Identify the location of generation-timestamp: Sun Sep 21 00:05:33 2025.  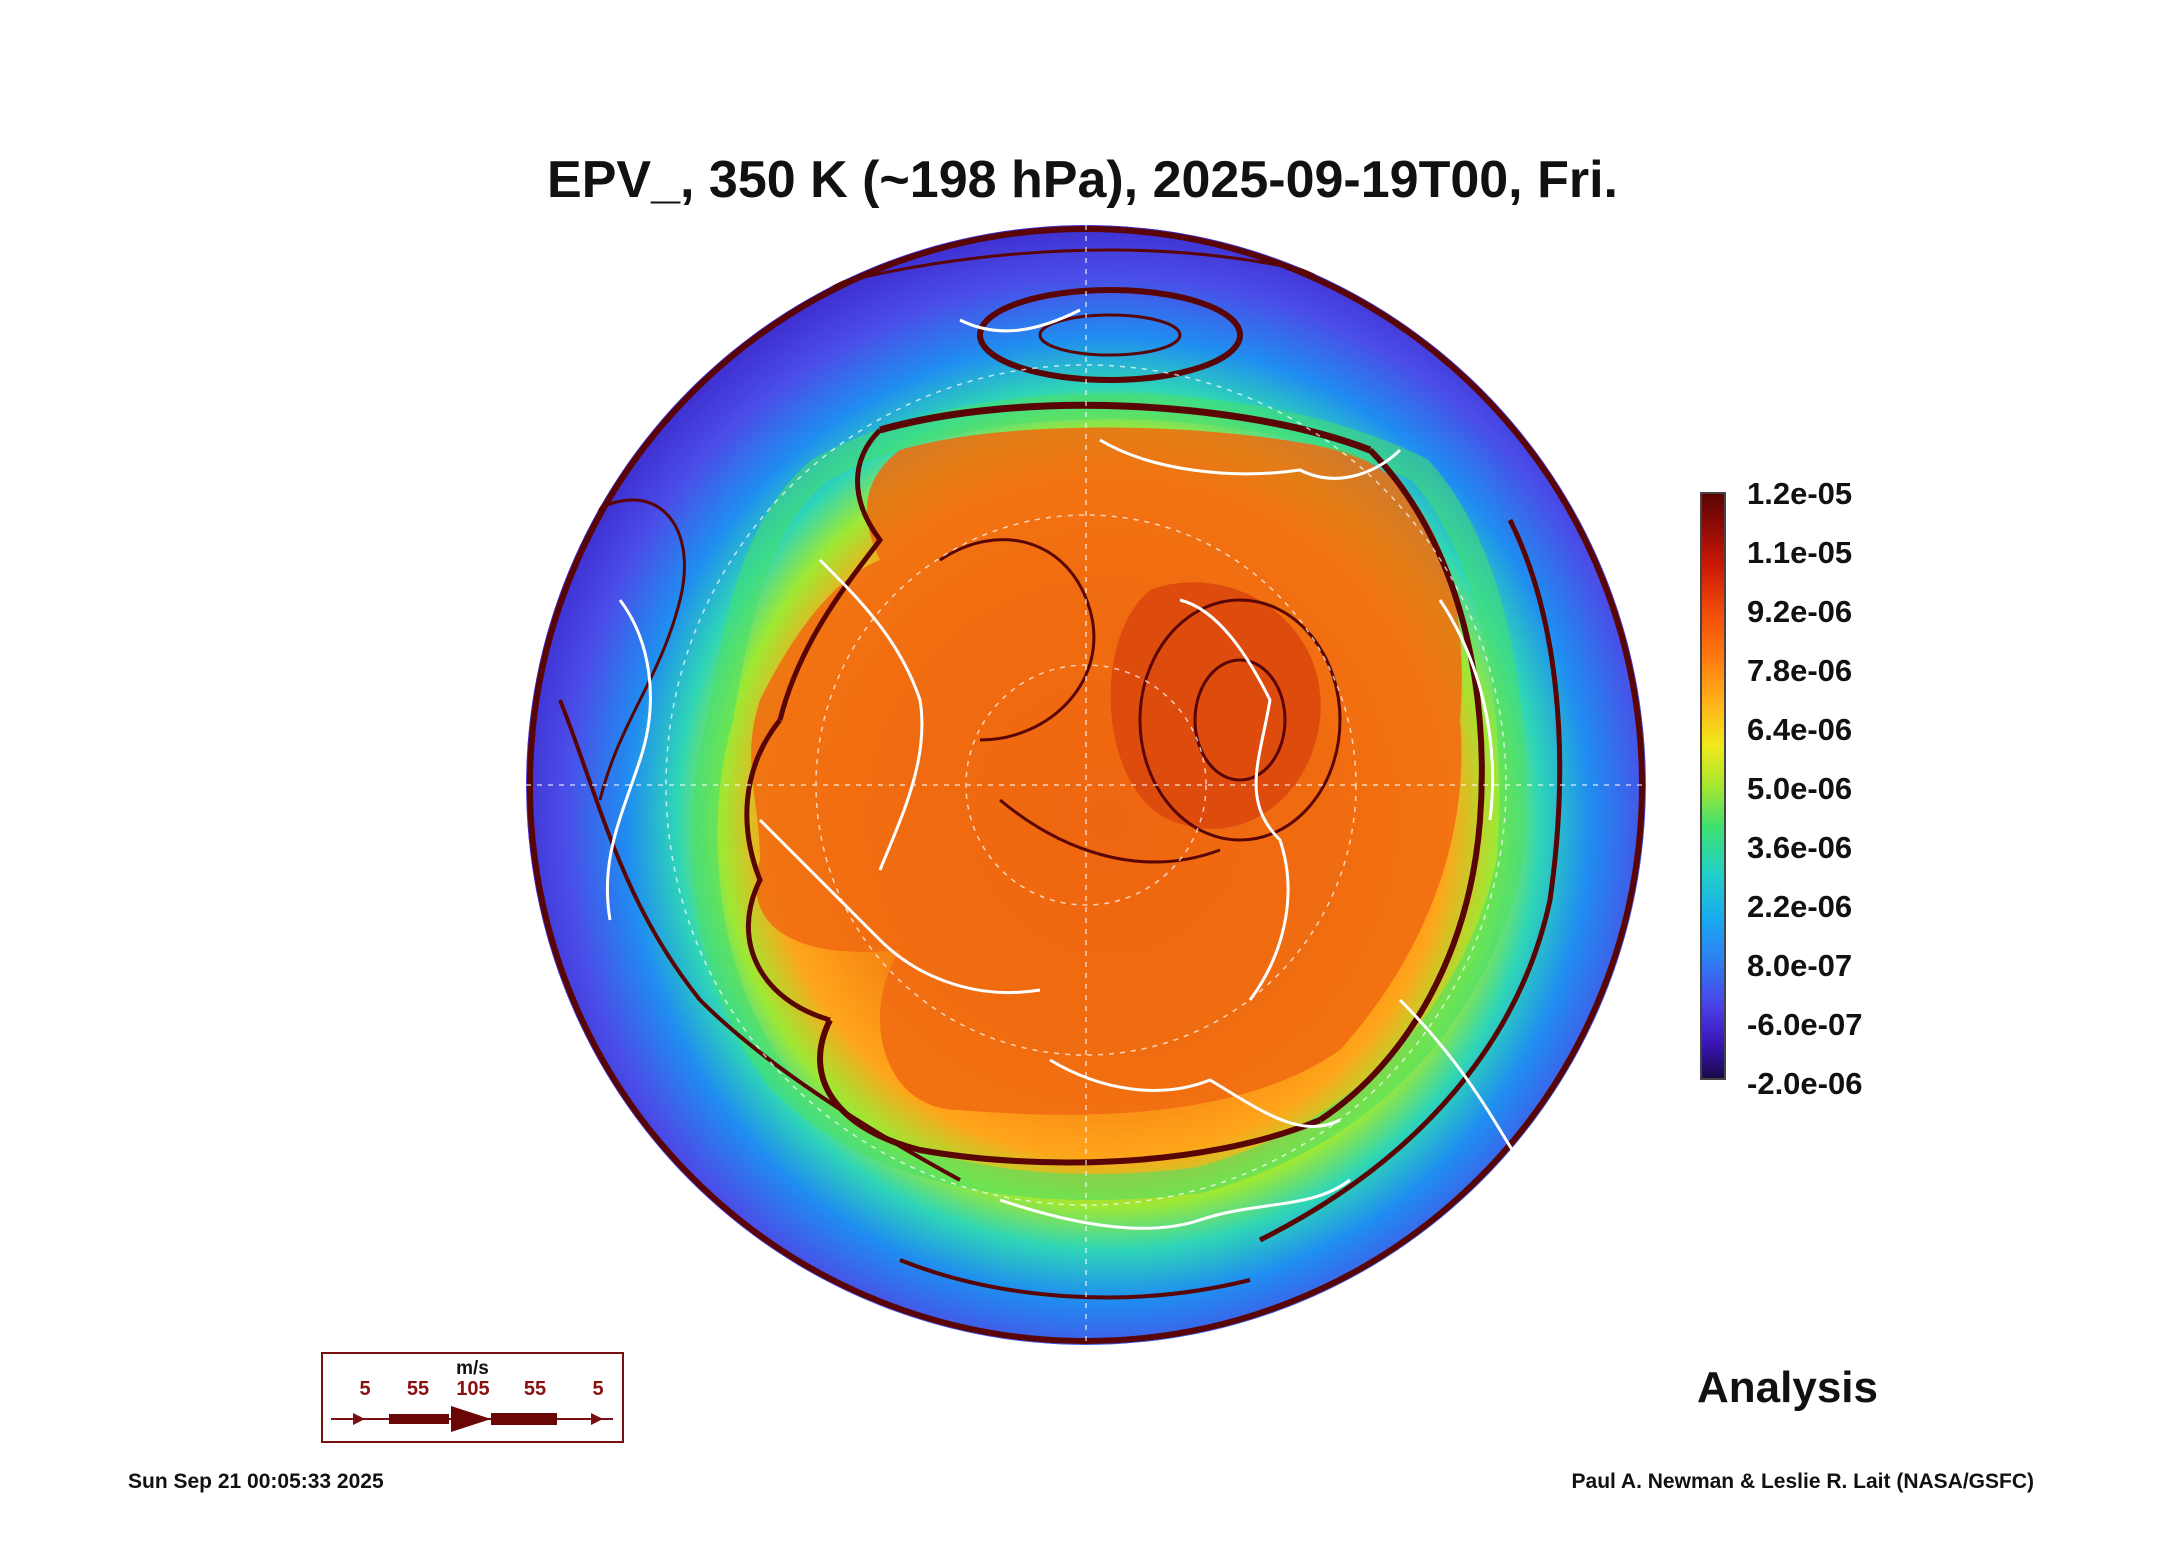
(256, 1481).